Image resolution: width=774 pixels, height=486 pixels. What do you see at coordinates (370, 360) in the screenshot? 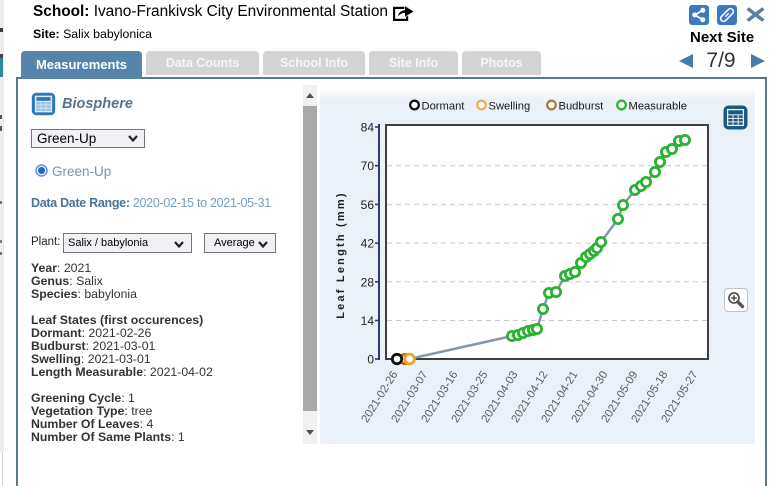
I see `svg-text: 0` at bounding box center [370, 360].